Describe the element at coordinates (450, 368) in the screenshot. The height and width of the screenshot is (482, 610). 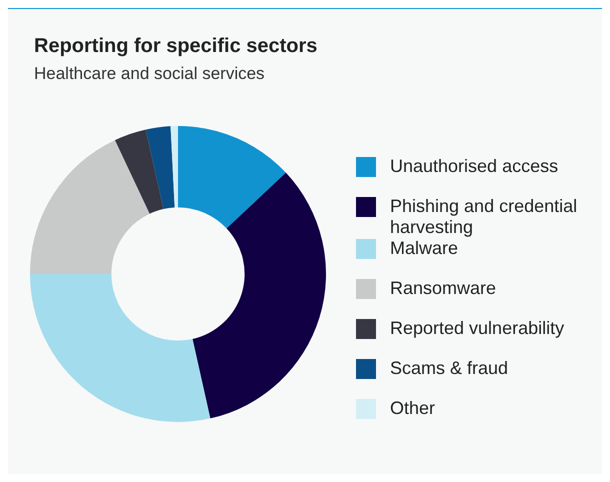
I see `legend-label: Scams & fraud` at that location.